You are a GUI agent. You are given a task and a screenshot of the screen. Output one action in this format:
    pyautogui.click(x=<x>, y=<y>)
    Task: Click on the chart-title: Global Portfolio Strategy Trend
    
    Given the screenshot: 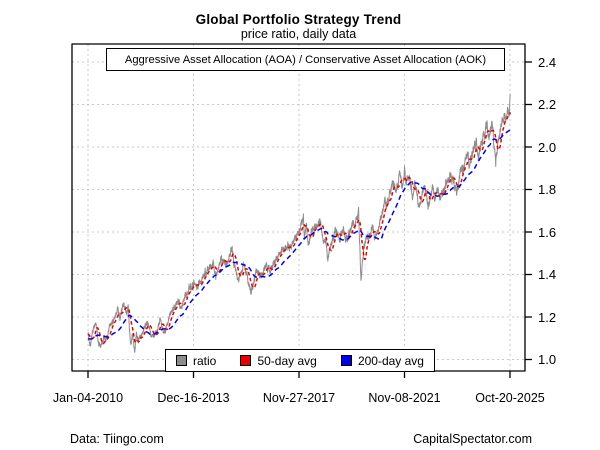 What is the action you would take?
    pyautogui.click(x=298, y=19)
    